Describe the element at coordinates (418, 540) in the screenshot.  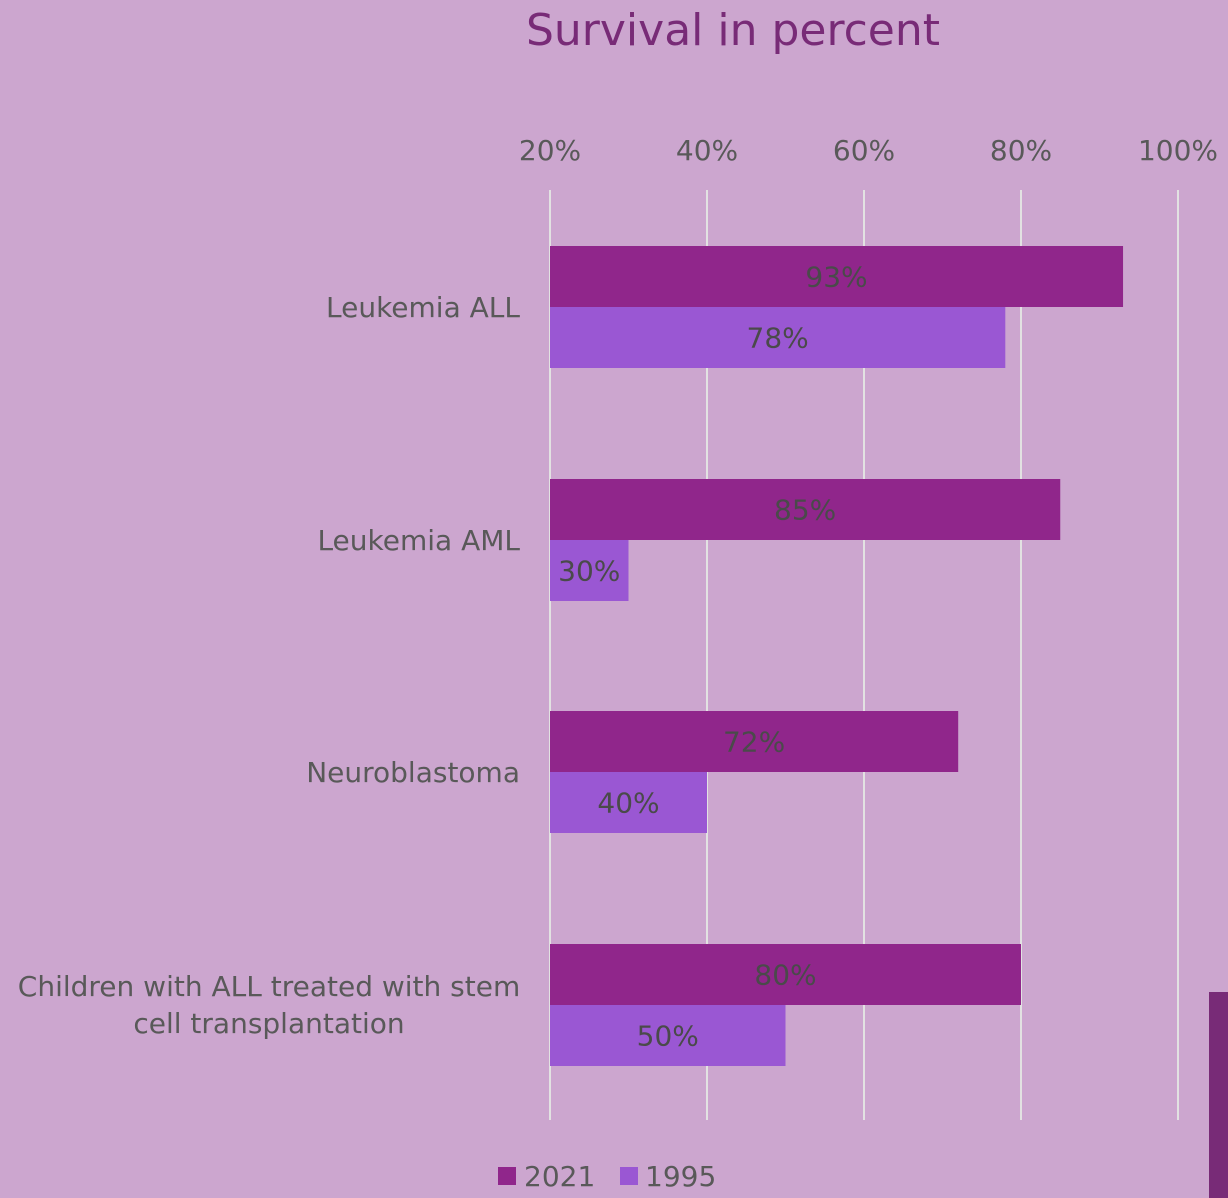
I see `category-label: Leukemia AML` at that location.